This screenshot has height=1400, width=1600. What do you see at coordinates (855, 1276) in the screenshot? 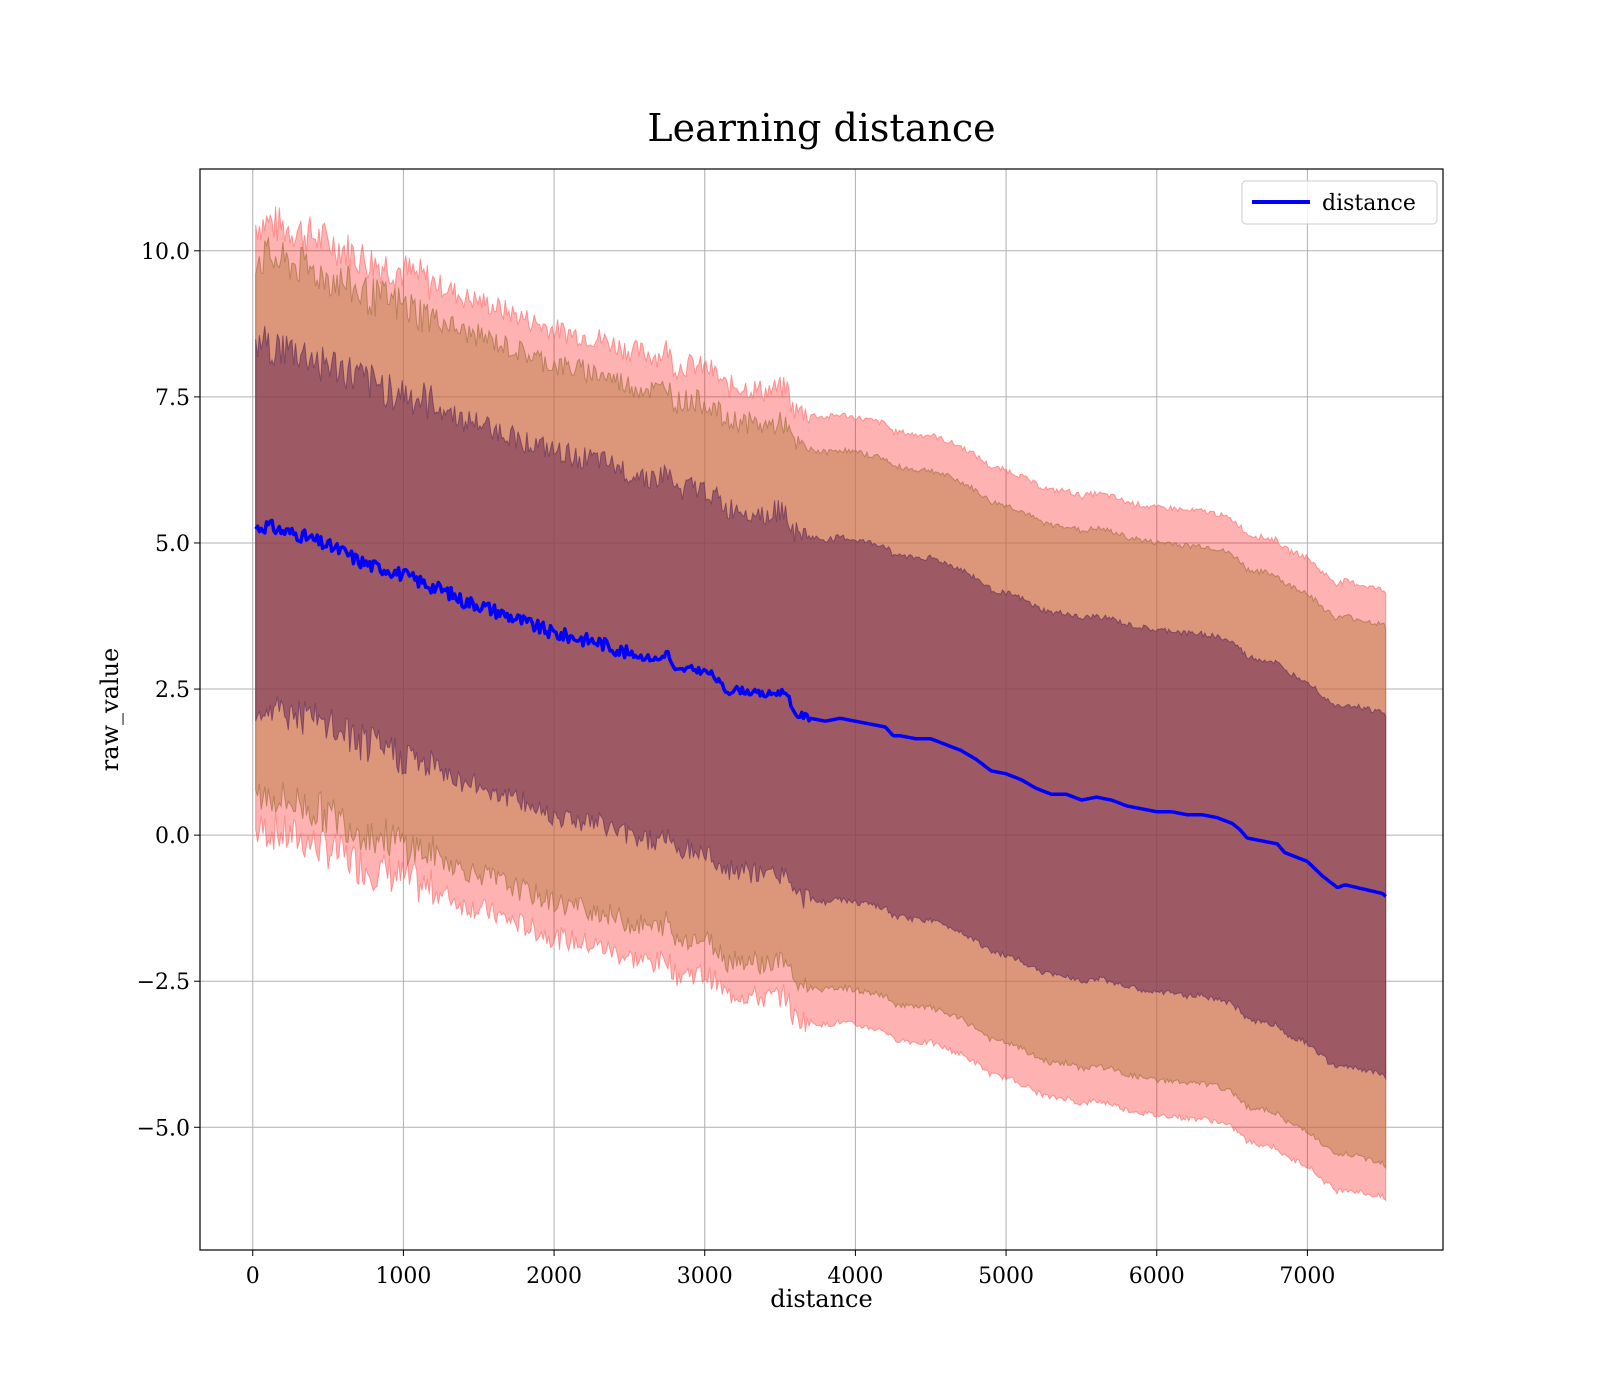
I see `x-tick-label: 4000` at bounding box center [855, 1276].